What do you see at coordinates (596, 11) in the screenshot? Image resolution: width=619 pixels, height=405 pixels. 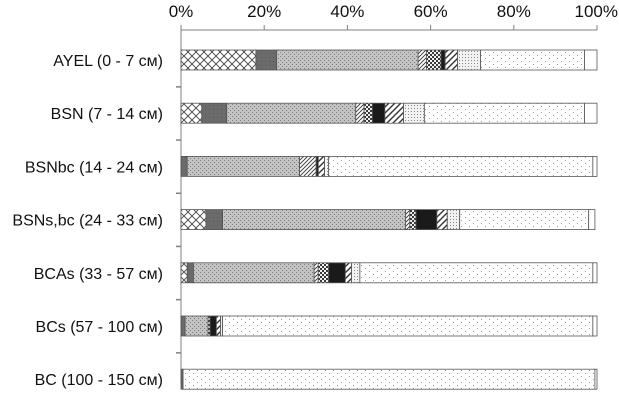 I see `x-tick-label: 100%` at bounding box center [596, 11].